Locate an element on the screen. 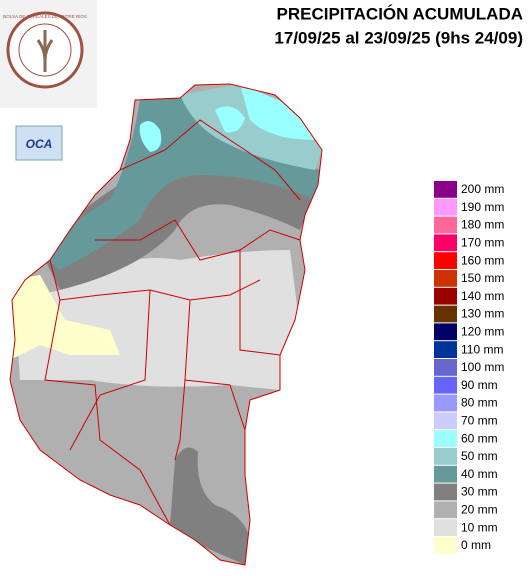 The width and height of the screenshot is (530, 576). legend-label: 100 mm is located at coordinates (482, 367).